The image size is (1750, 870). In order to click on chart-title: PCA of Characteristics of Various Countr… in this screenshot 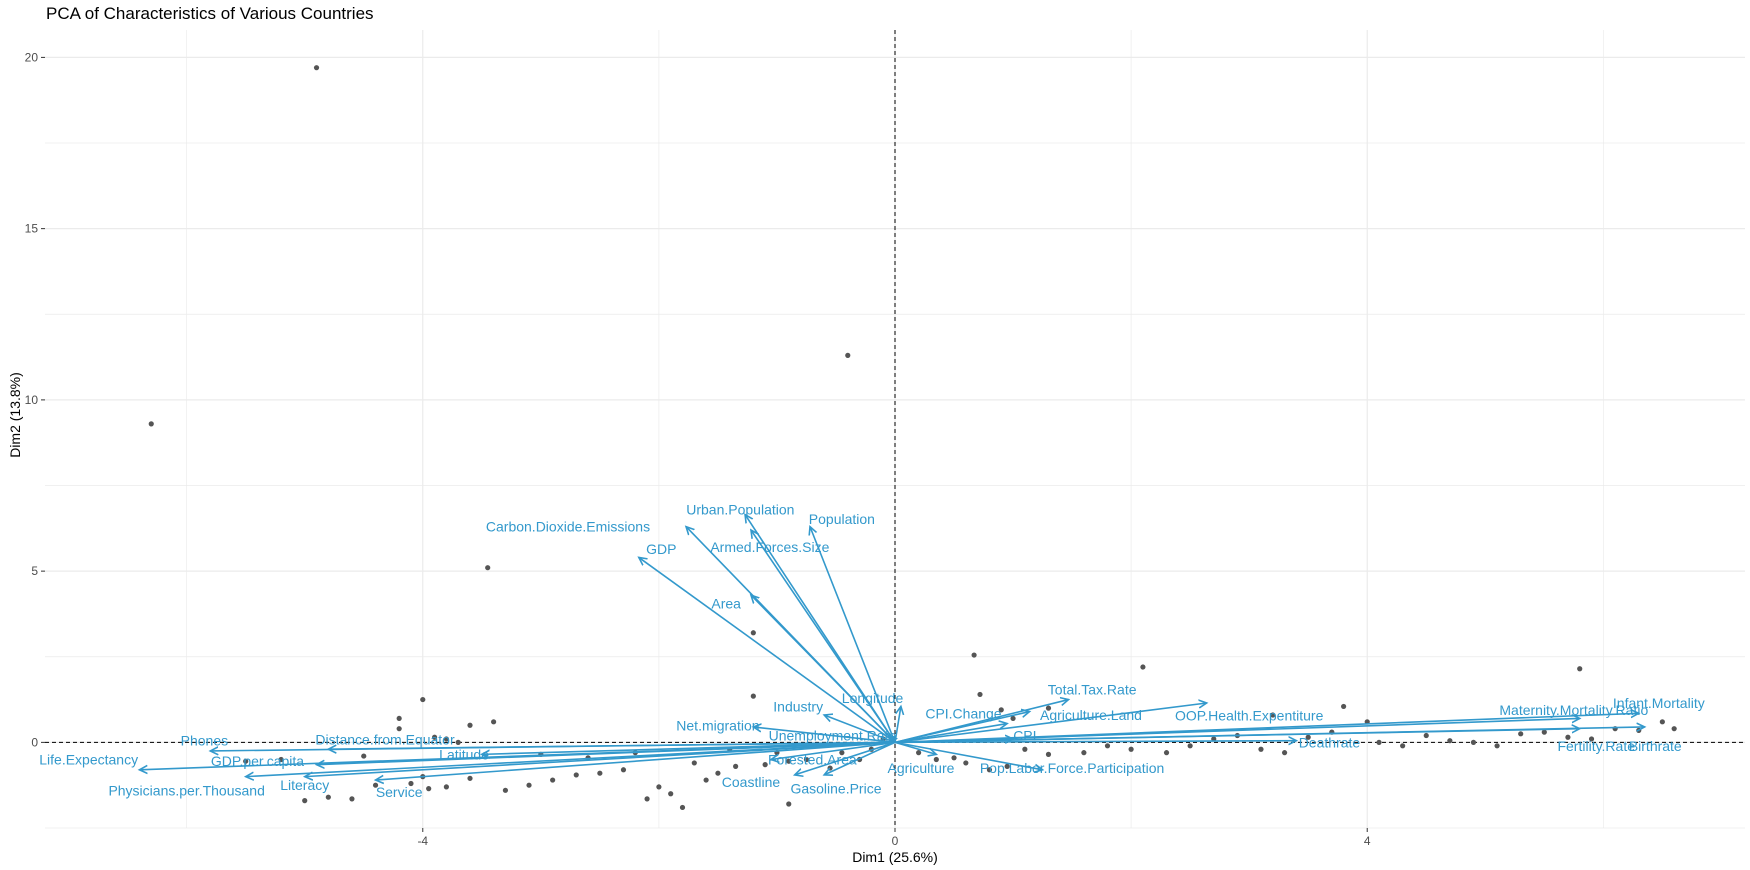, I will do `click(210, 13)`.